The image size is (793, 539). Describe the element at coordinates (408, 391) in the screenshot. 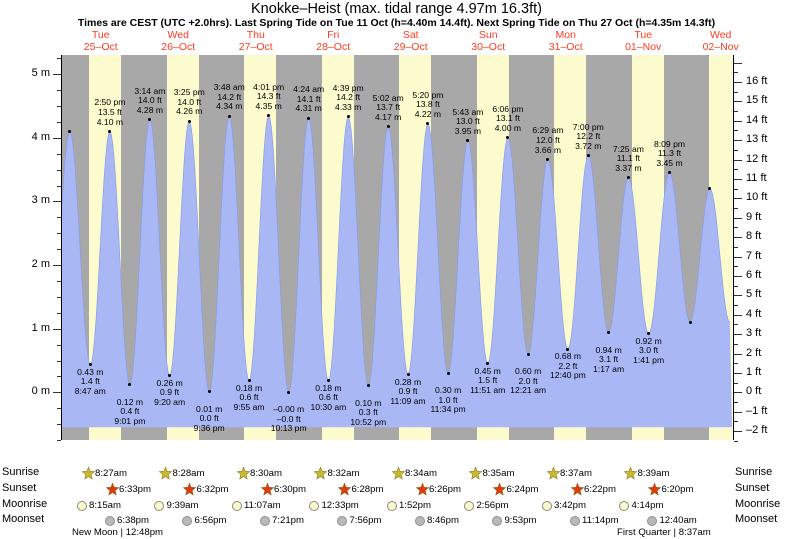

I see `tide-label-line2: 0.9 ft` at that location.